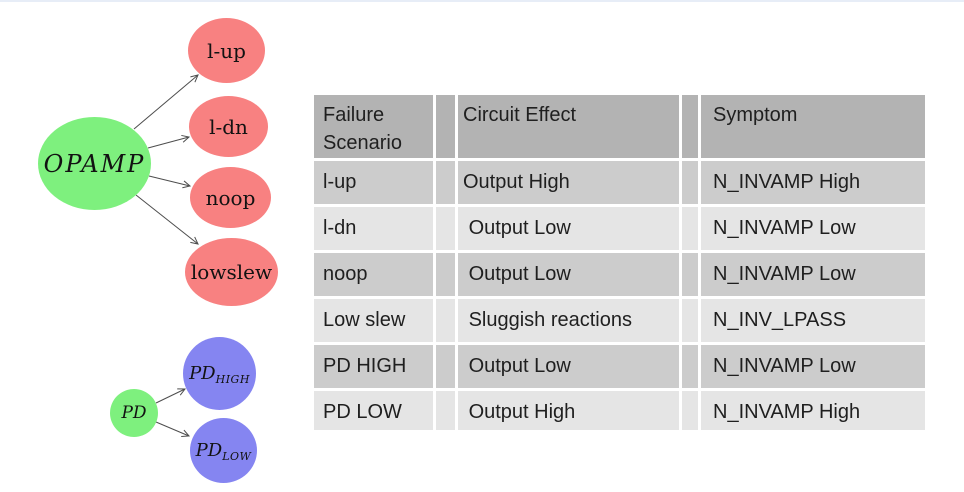  What do you see at coordinates (373, 182) in the screenshot?
I see `cell-scenario: l-up` at bounding box center [373, 182].